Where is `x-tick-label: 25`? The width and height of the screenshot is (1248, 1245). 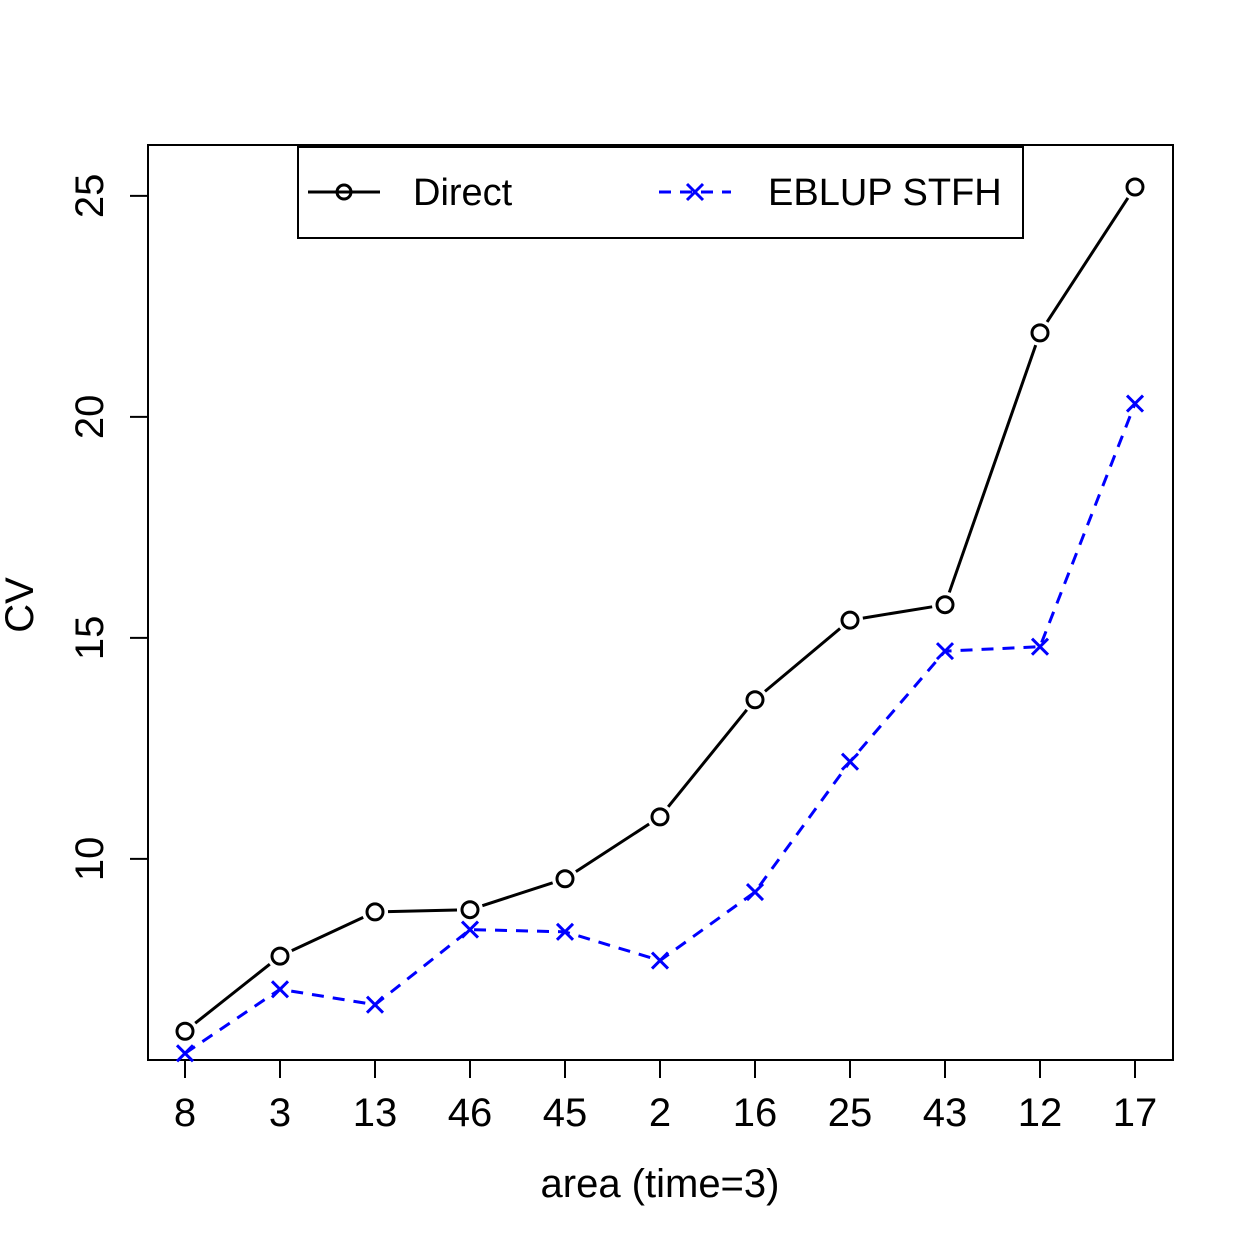 x-tick-label: 25 is located at coordinates (850, 1113).